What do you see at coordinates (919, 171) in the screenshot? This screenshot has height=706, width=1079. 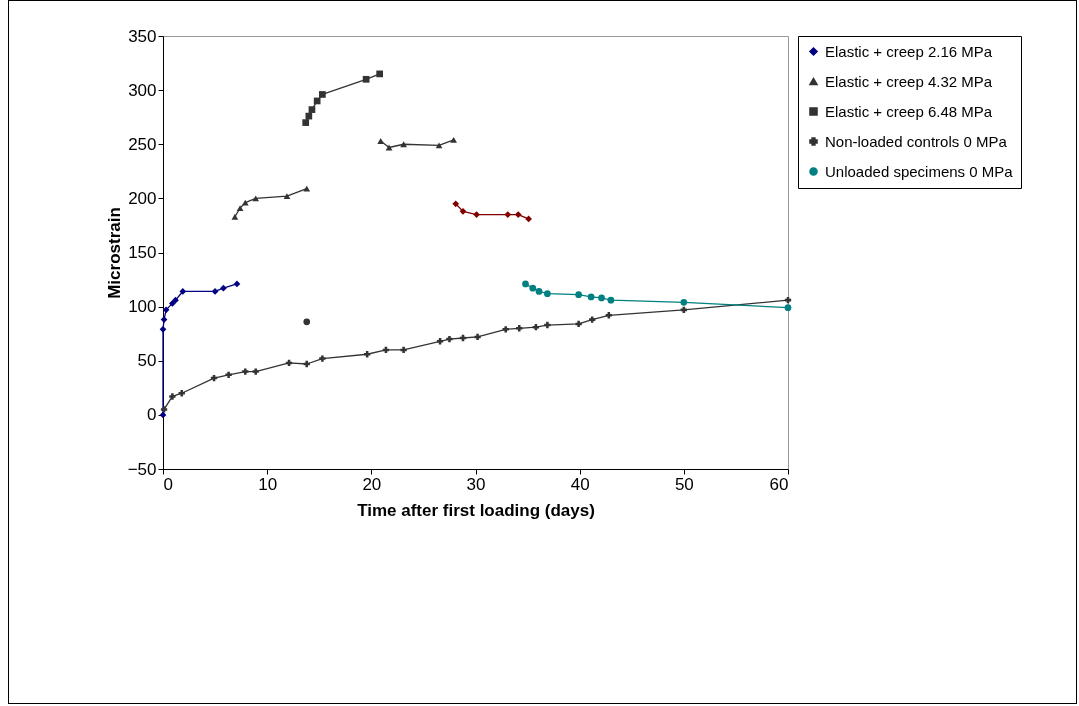 I see `legend-label: Unloaded specimens 0 MPa` at bounding box center [919, 171].